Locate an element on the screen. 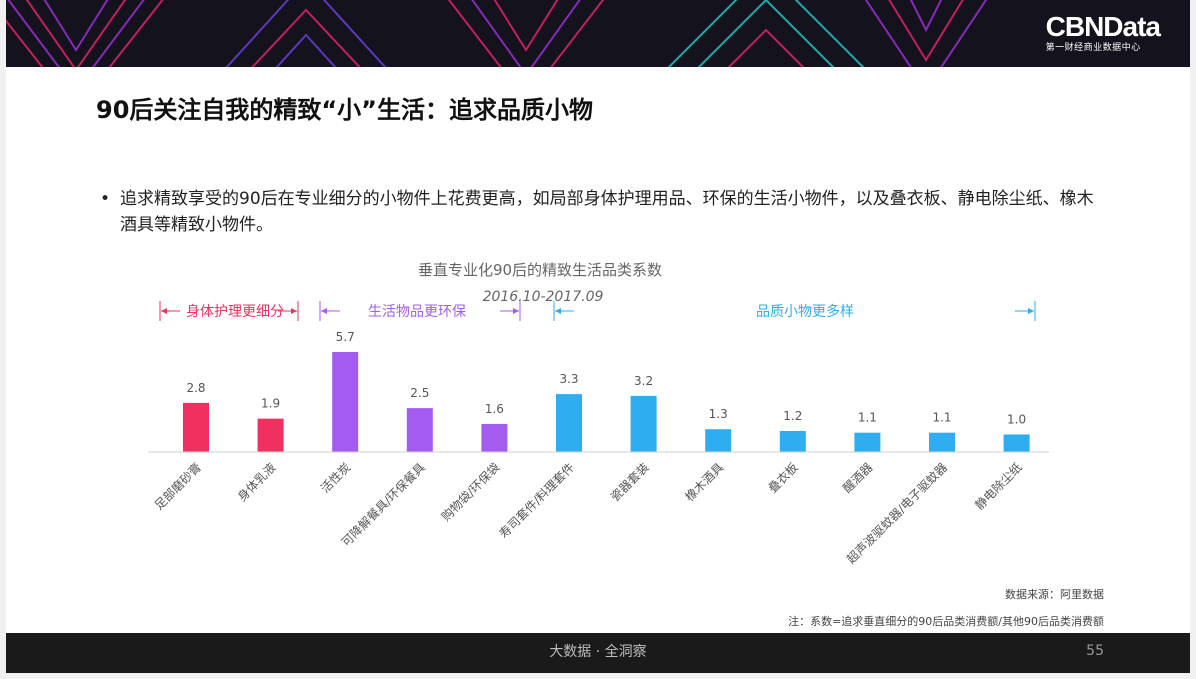 The image size is (1196, 679). group-label: 身体护理更细分 is located at coordinates (235, 312).